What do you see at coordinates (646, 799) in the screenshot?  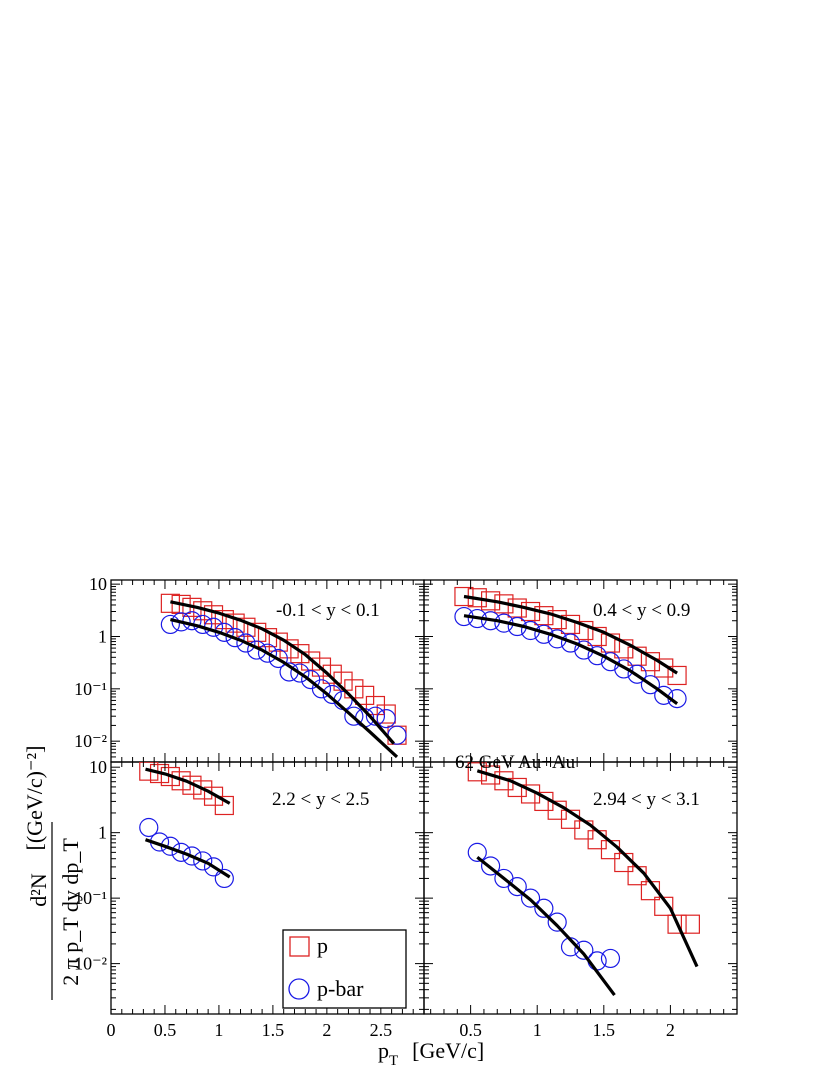 I see `panel-label-br: 2.94 < y < 3.1` at bounding box center [646, 799].